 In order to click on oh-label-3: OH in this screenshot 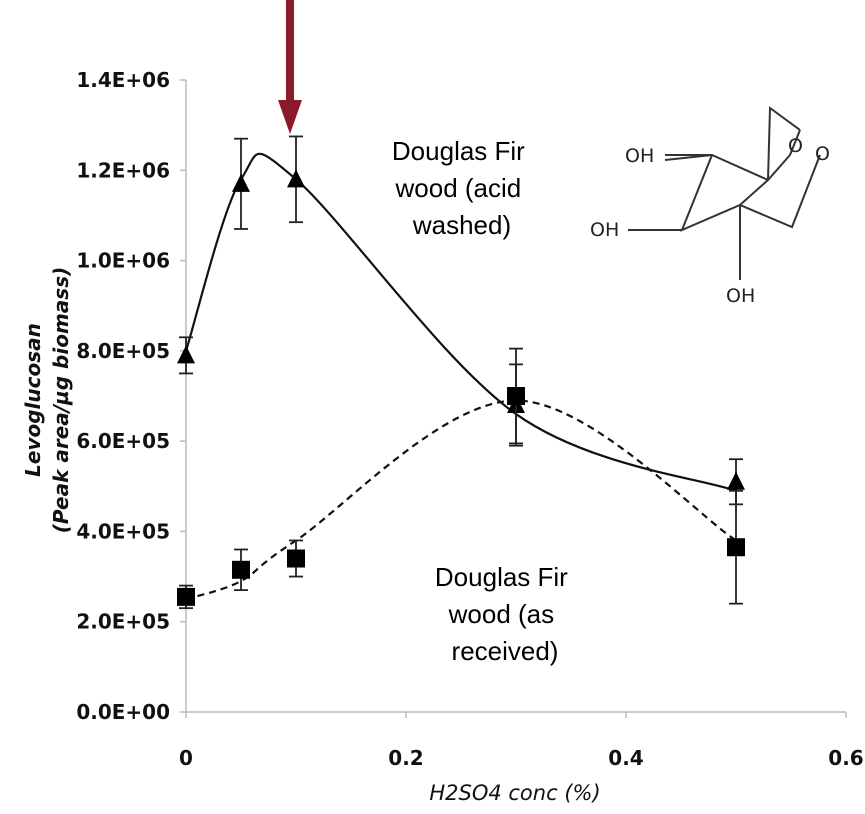, I will do `click(740, 296)`.